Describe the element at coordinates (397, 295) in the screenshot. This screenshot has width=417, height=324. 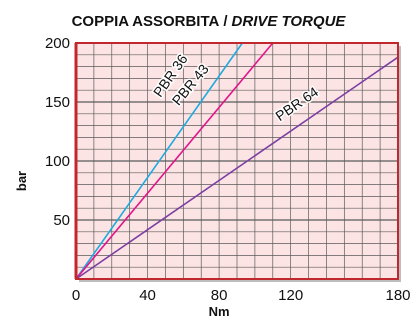
I see `x-tick-label: 180` at that location.